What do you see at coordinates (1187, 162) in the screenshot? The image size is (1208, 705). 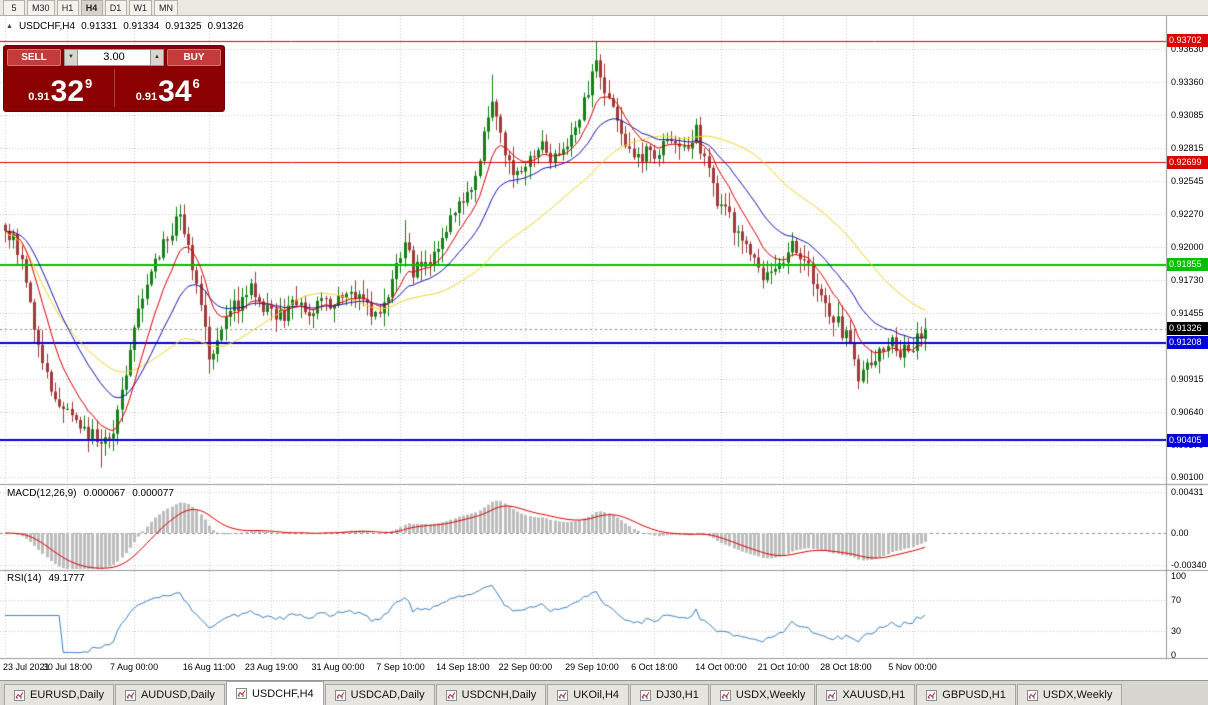 I see `hline-price-badge: 0.92699` at bounding box center [1187, 162].